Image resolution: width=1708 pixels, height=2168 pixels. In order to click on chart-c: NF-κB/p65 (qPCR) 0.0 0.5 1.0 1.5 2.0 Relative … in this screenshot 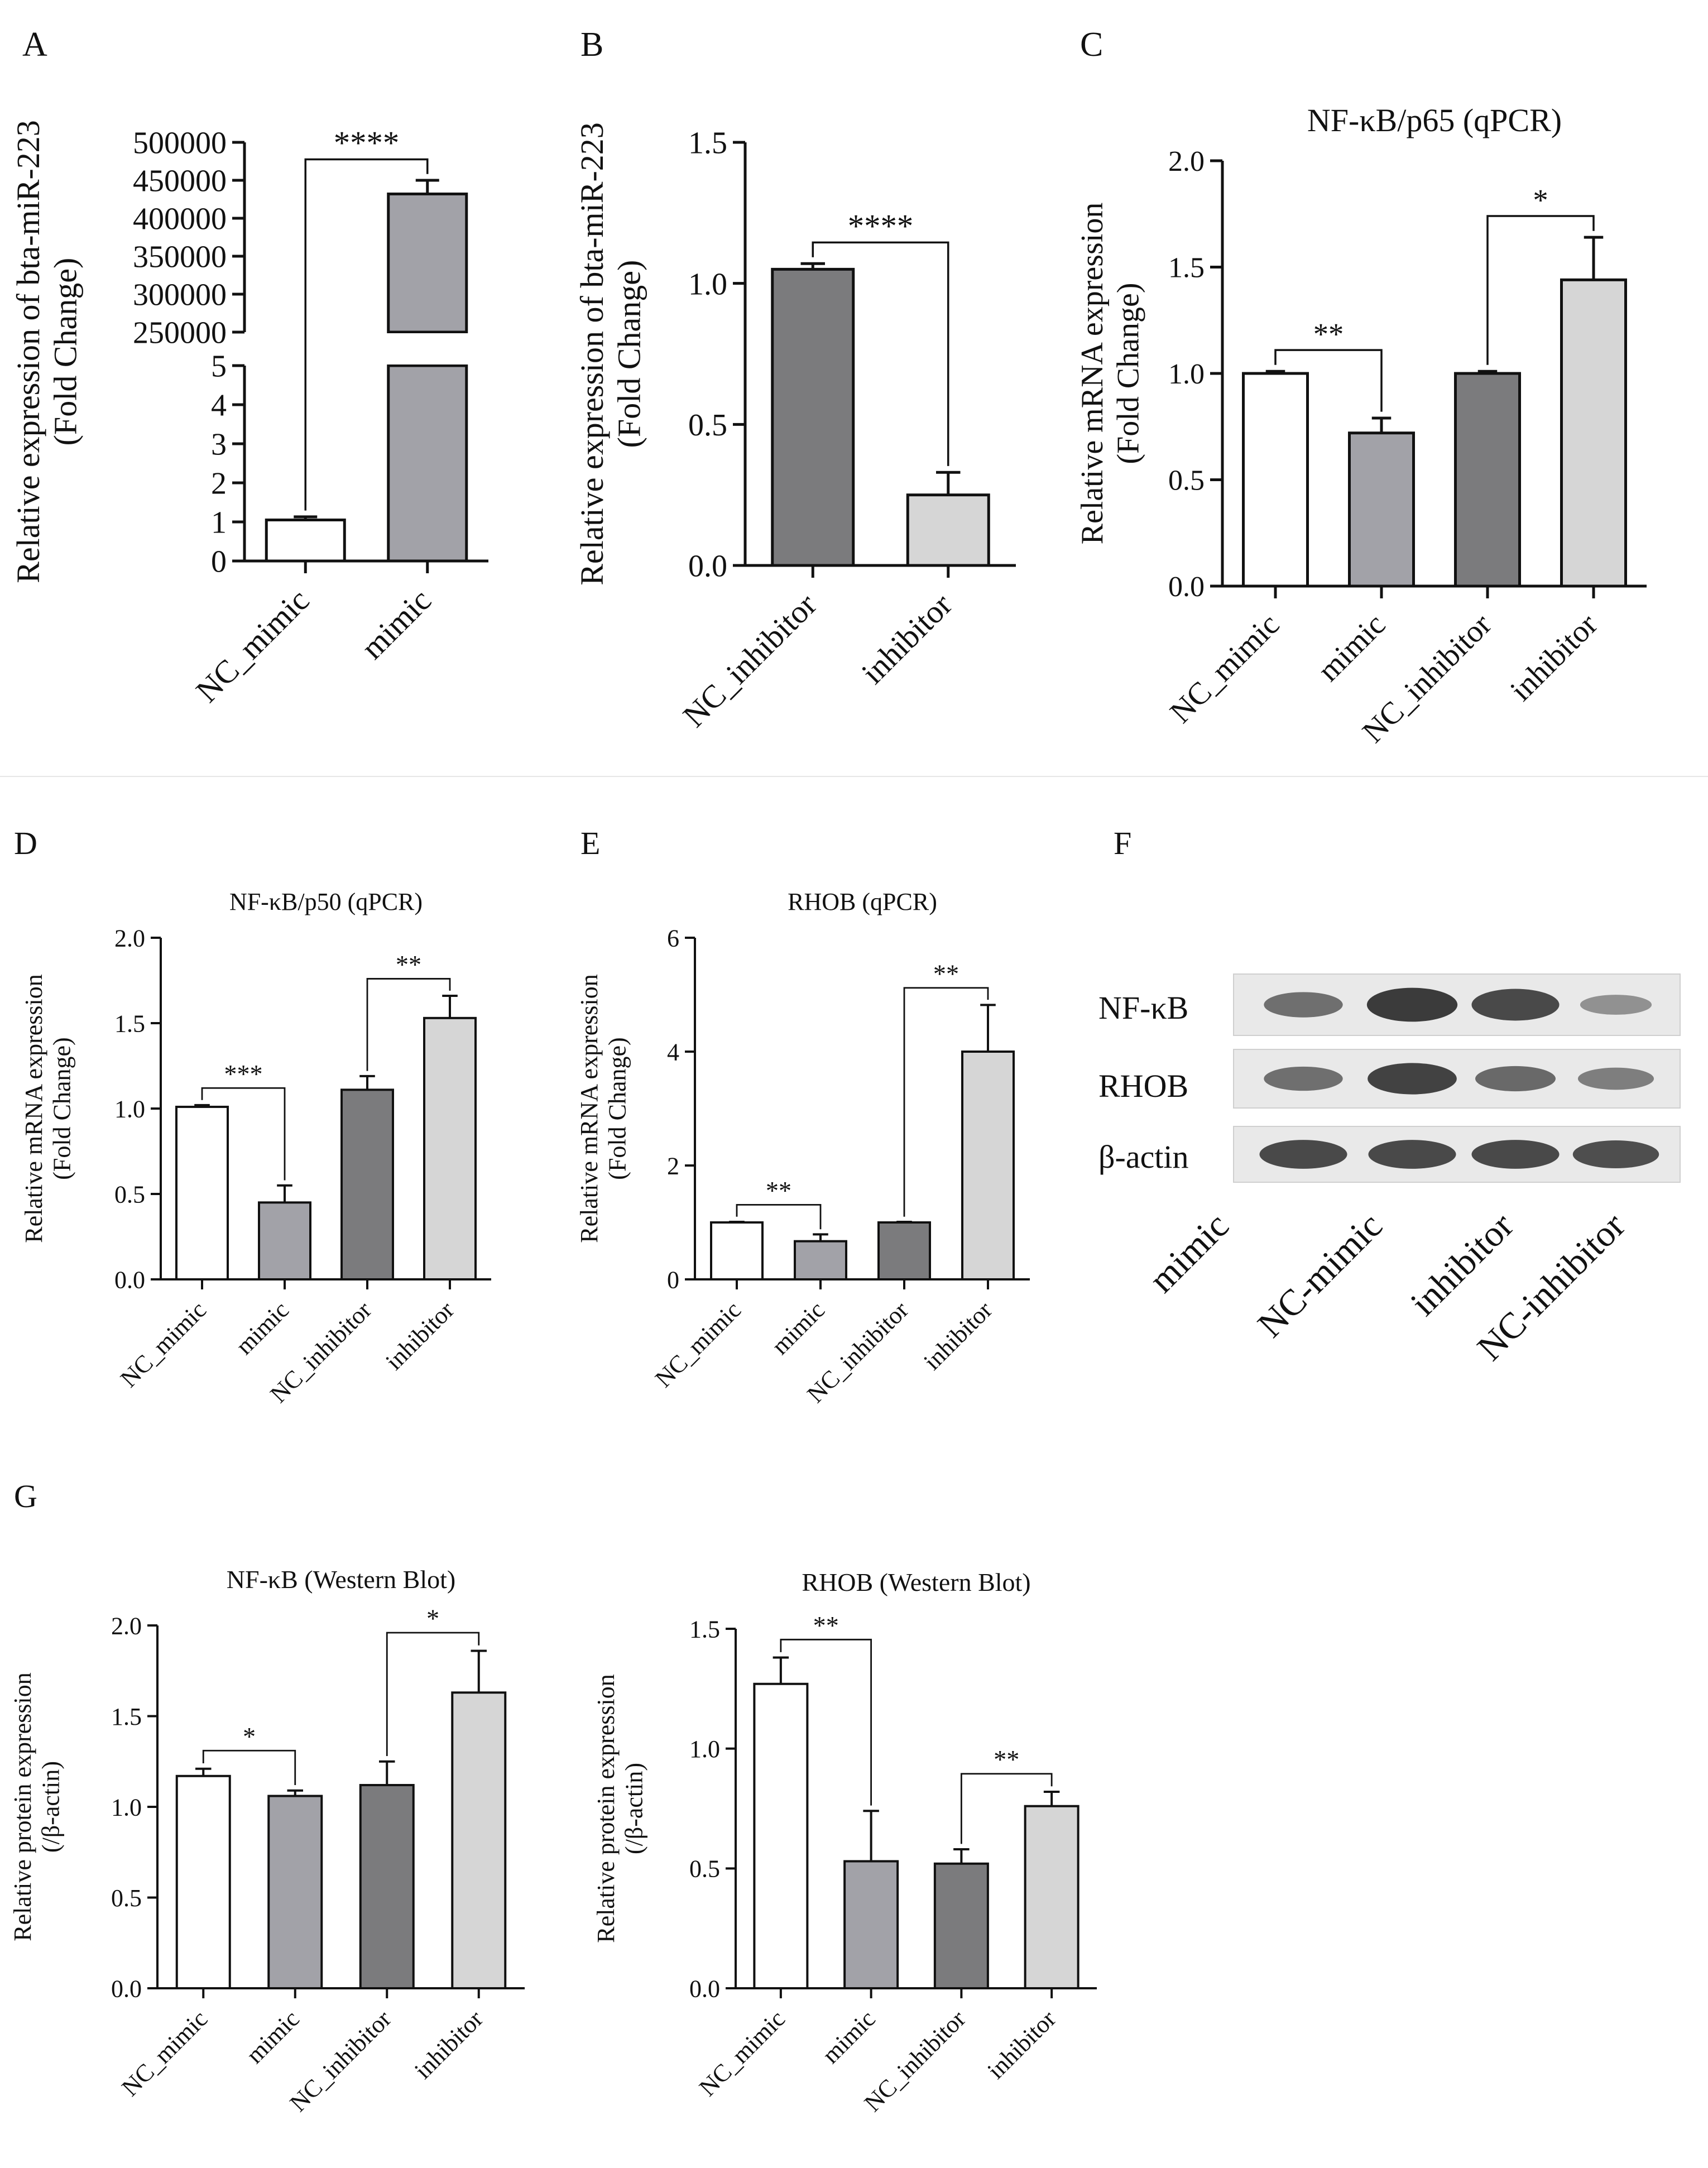, I will do `click(1361, 426)`.